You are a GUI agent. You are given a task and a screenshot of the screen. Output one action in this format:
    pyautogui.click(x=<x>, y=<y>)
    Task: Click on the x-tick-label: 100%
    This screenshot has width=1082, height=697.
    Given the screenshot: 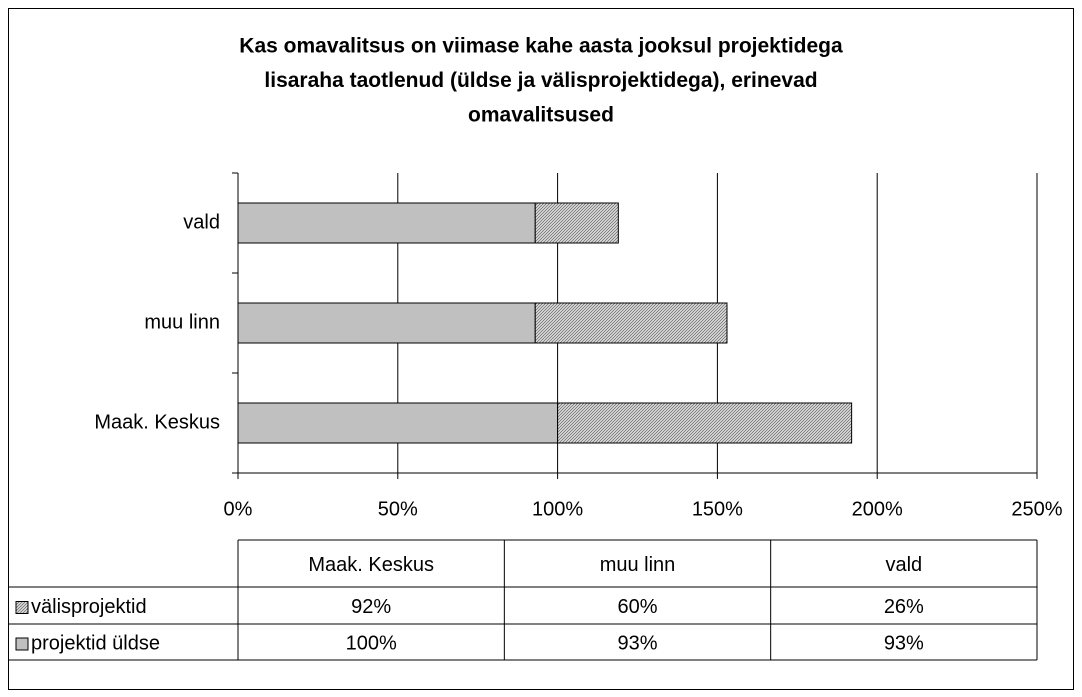 What is the action you would take?
    pyautogui.click(x=557, y=509)
    